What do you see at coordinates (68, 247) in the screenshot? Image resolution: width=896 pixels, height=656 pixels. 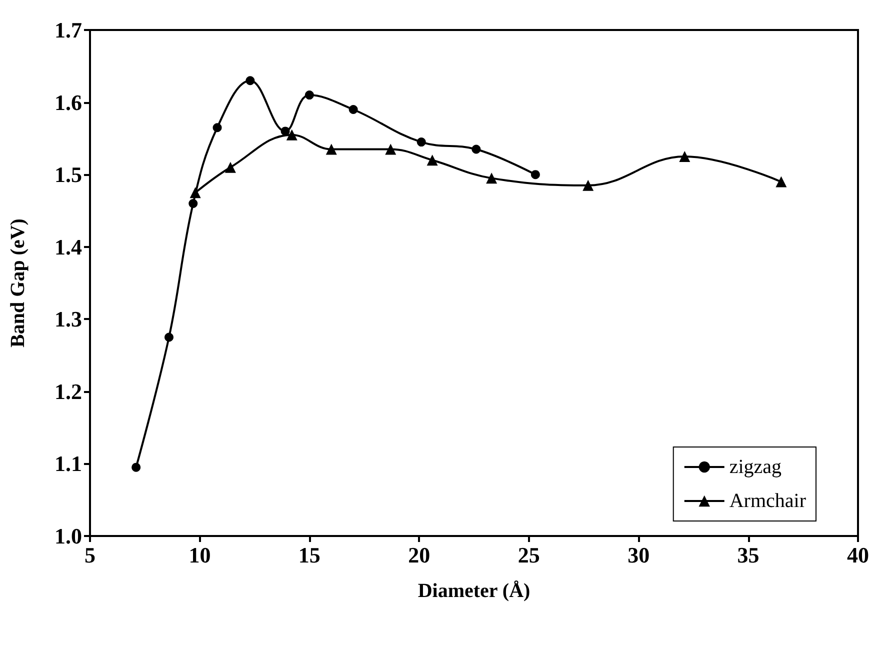 I see `y-tick-label: 1.4` at bounding box center [68, 247].